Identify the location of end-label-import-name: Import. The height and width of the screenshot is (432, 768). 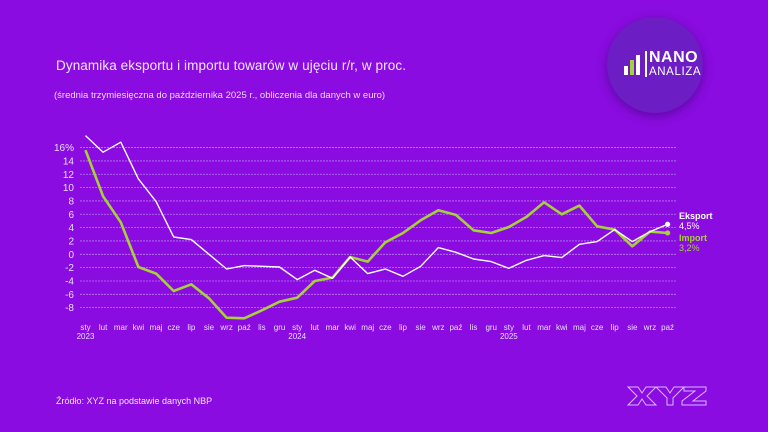
(693, 238).